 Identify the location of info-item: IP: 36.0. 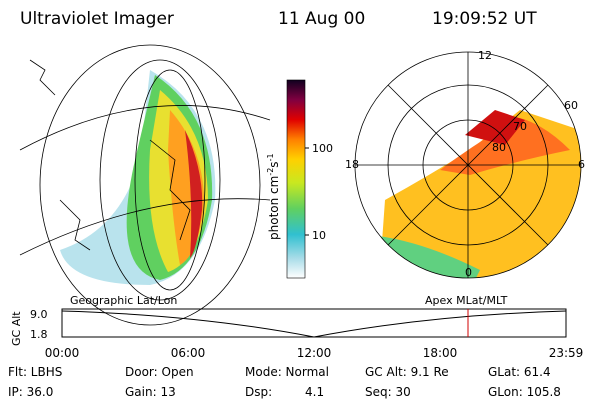
(30, 392).